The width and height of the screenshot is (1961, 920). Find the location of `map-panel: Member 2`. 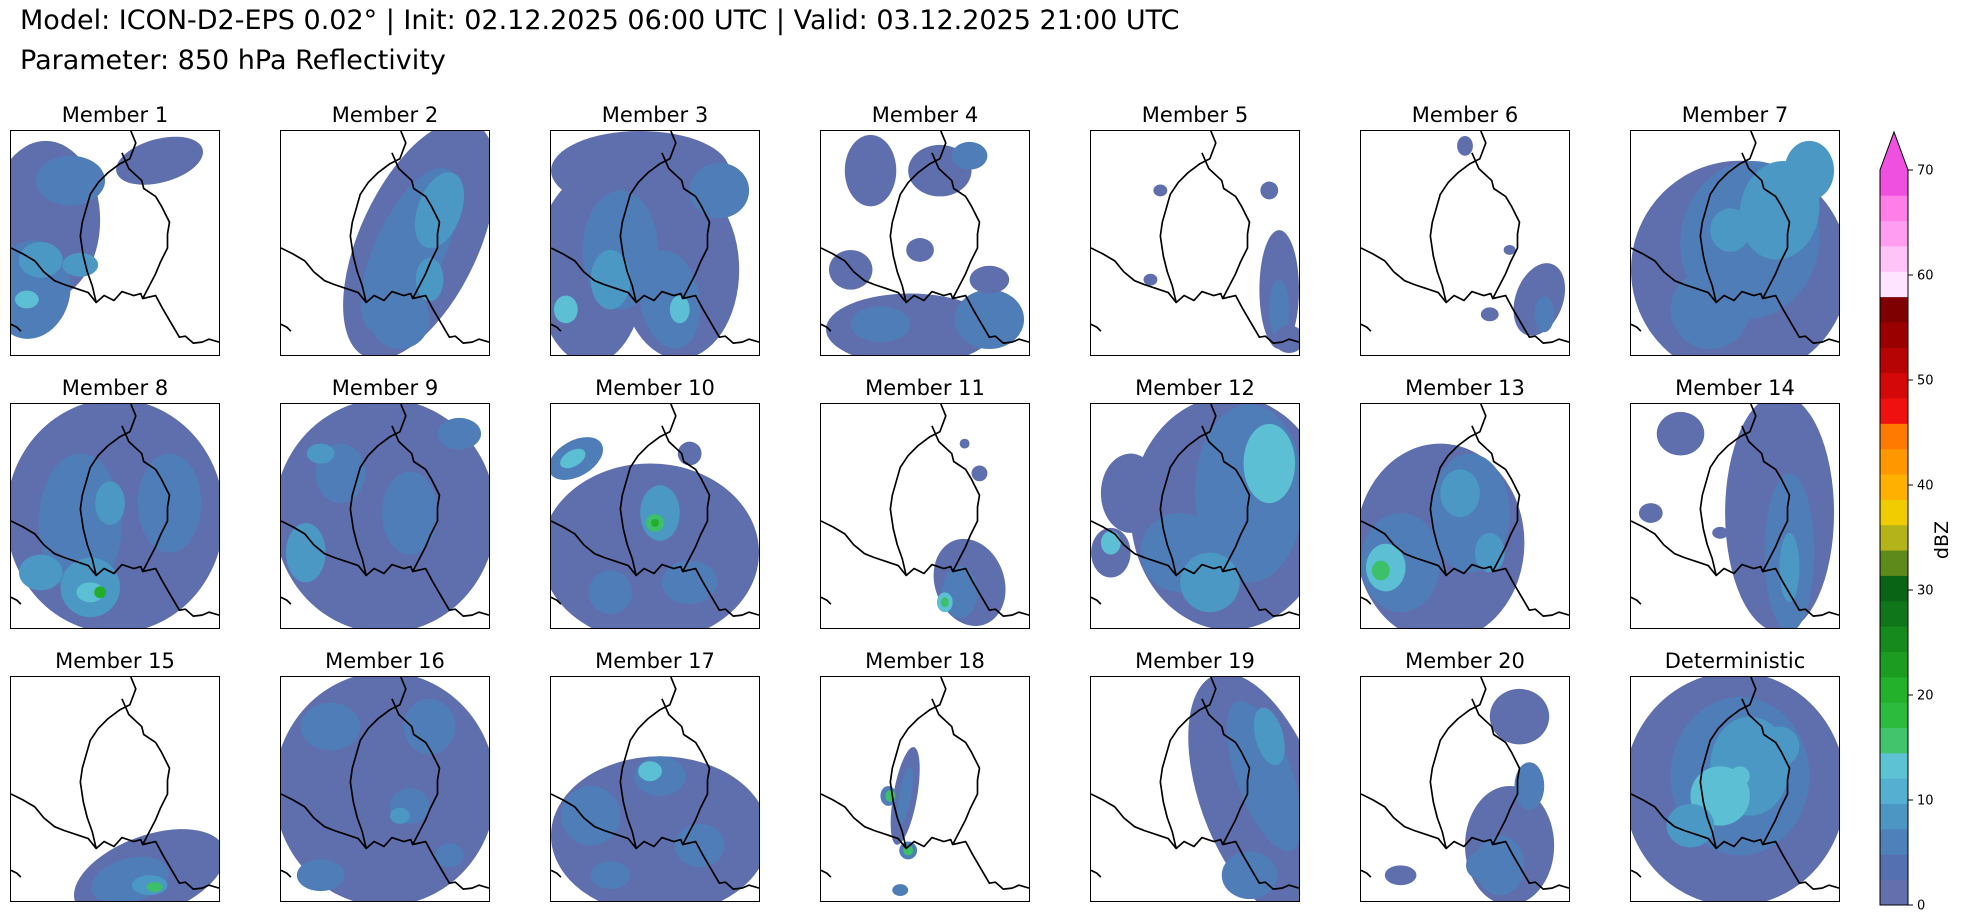

map-panel: Member 2 is located at coordinates (385, 228).